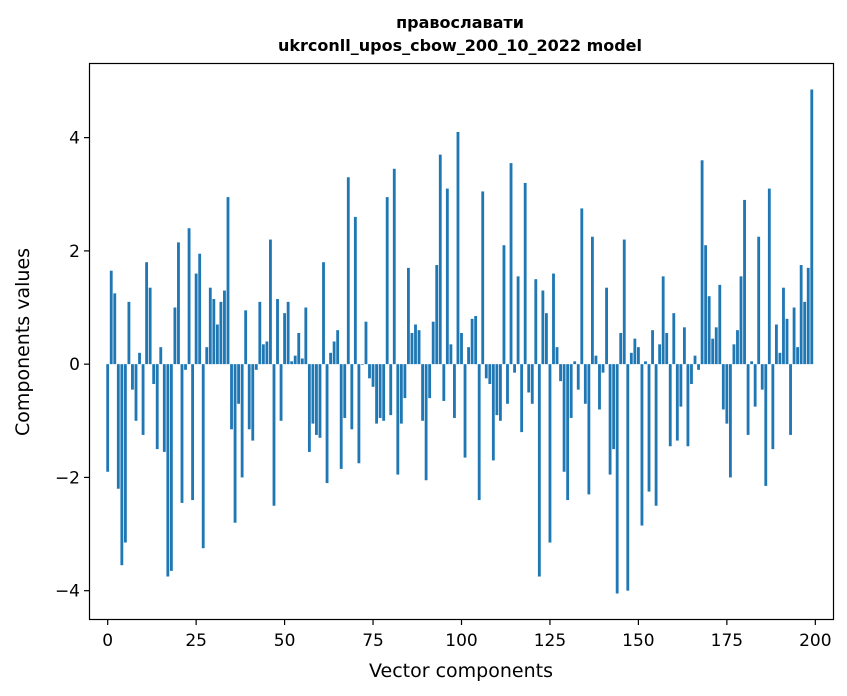 The height and width of the screenshot is (696, 847). I want to click on x-tick-label-25: 25, so click(196, 641).